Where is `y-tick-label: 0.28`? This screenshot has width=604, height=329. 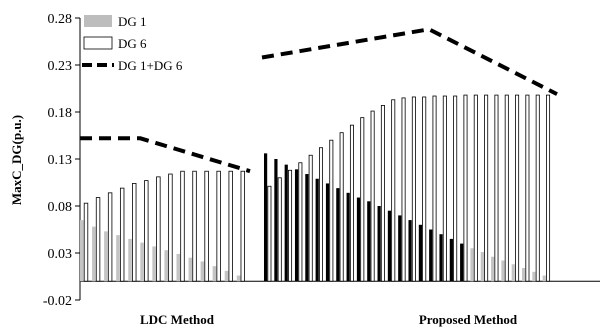 y-tick-label: 0.28 is located at coordinates (60, 19).